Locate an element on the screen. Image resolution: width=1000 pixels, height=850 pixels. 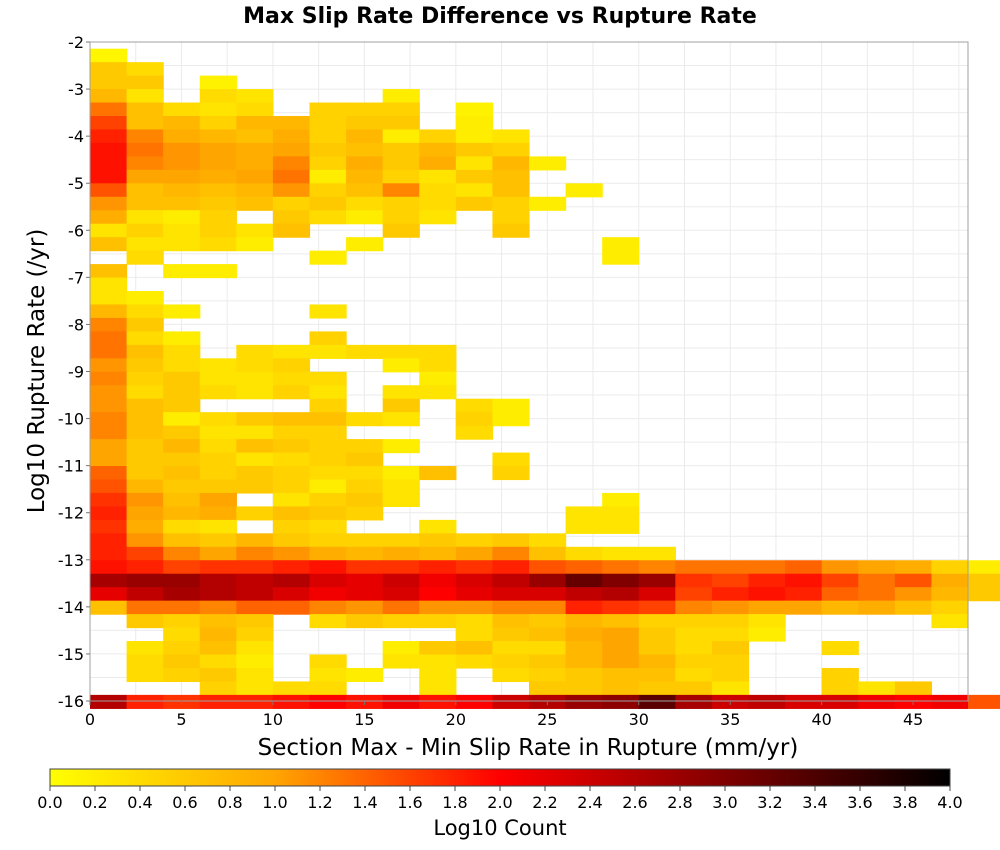
y-tick-label: -8 is located at coordinates (76, 324).